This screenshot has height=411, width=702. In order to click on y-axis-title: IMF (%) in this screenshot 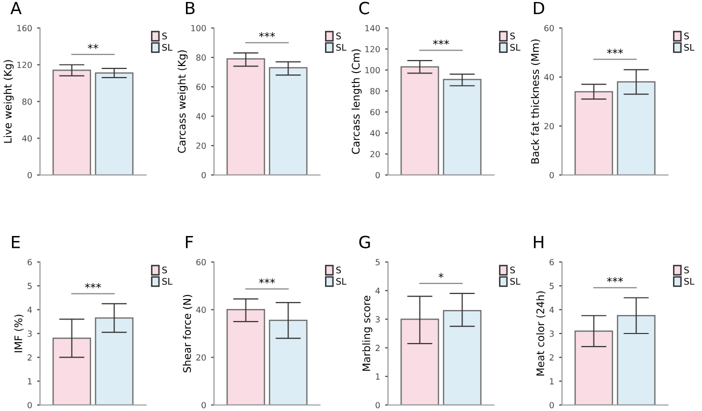, I will do `click(19, 333)`.